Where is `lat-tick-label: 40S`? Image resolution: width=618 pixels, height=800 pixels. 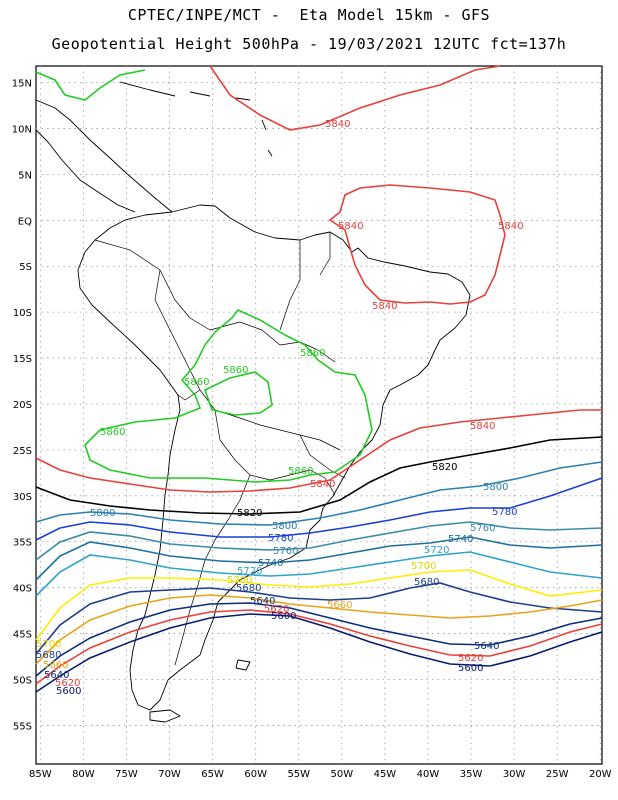 lat-tick-label: 40S is located at coordinates (22, 589).